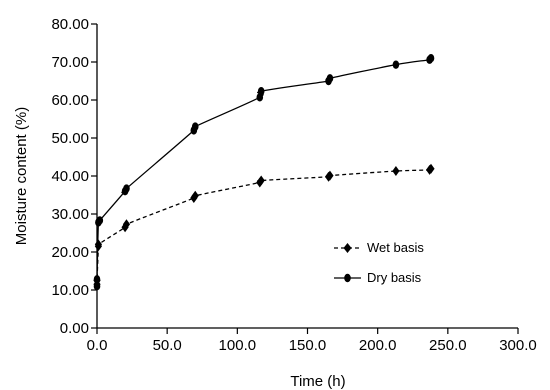 The width and height of the screenshot is (550, 390). What do you see at coordinates (394, 277) in the screenshot?
I see `legend-dry-basis-label: Dry basis` at bounding box center [394, 277].